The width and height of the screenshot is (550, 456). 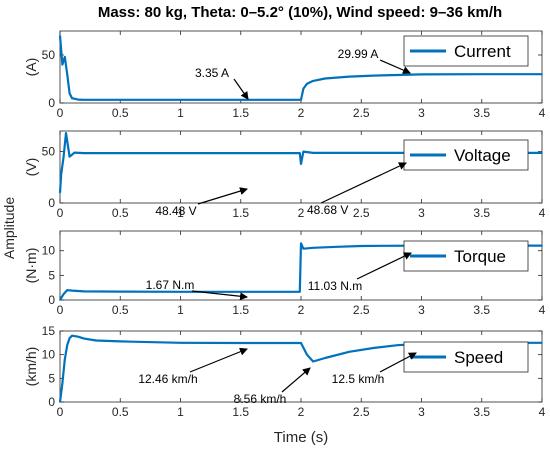 I want to click on legend-label: Torque, so click(x=480, y=256).